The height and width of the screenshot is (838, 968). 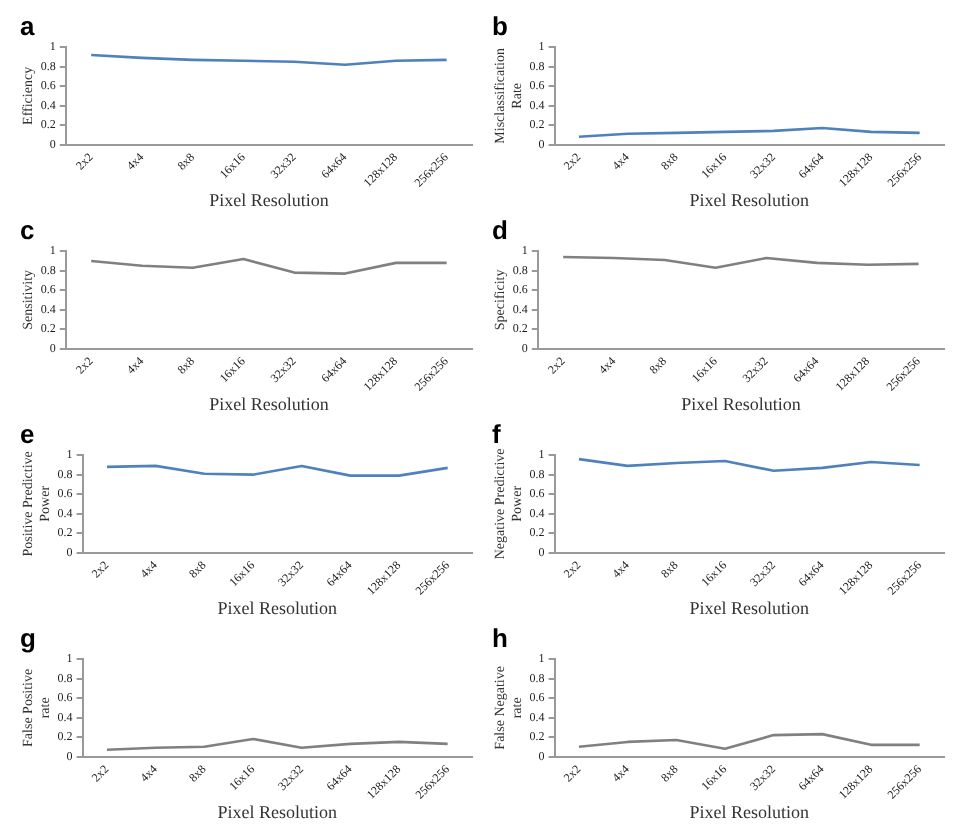 I want to click on chart-title: b, so click(x=500, y=25).